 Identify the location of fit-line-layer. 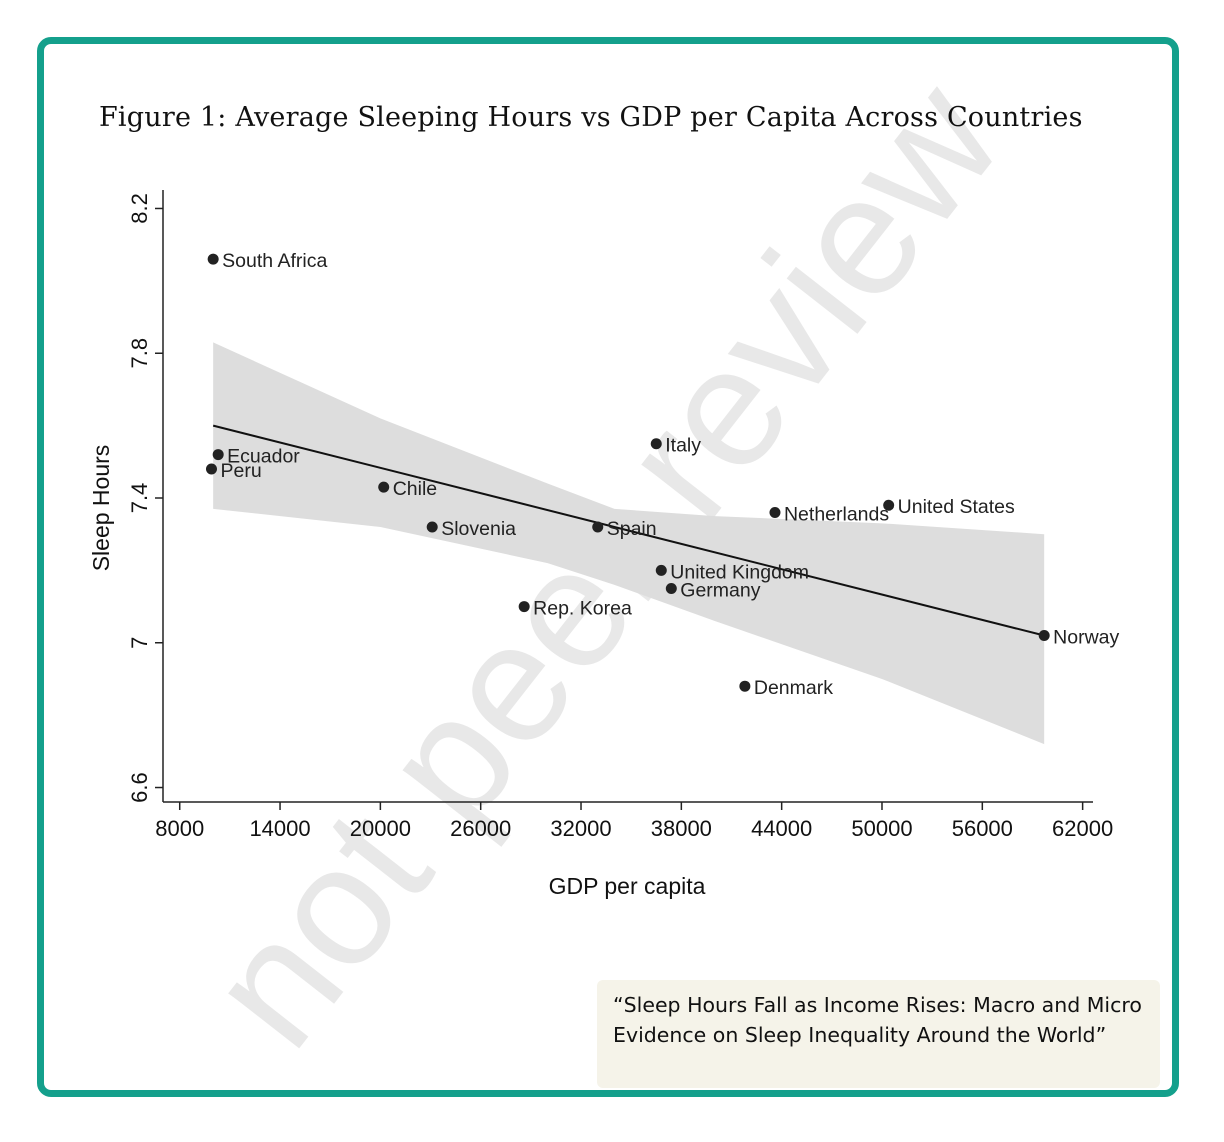
(628, 530).